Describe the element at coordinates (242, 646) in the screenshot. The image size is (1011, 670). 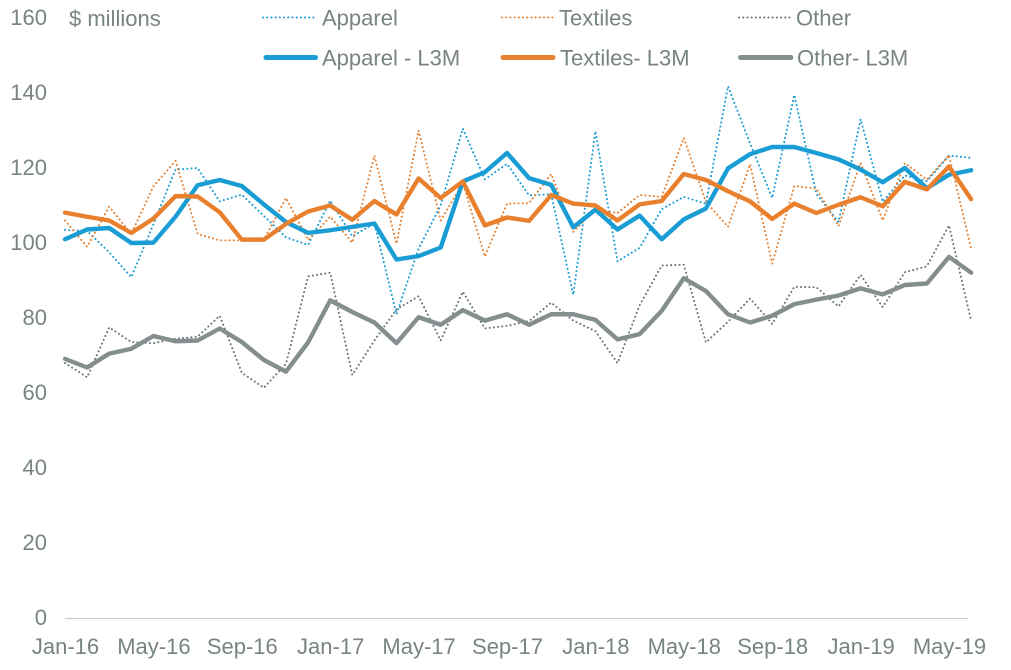
I see `svg-text: Sep-16` at that location.